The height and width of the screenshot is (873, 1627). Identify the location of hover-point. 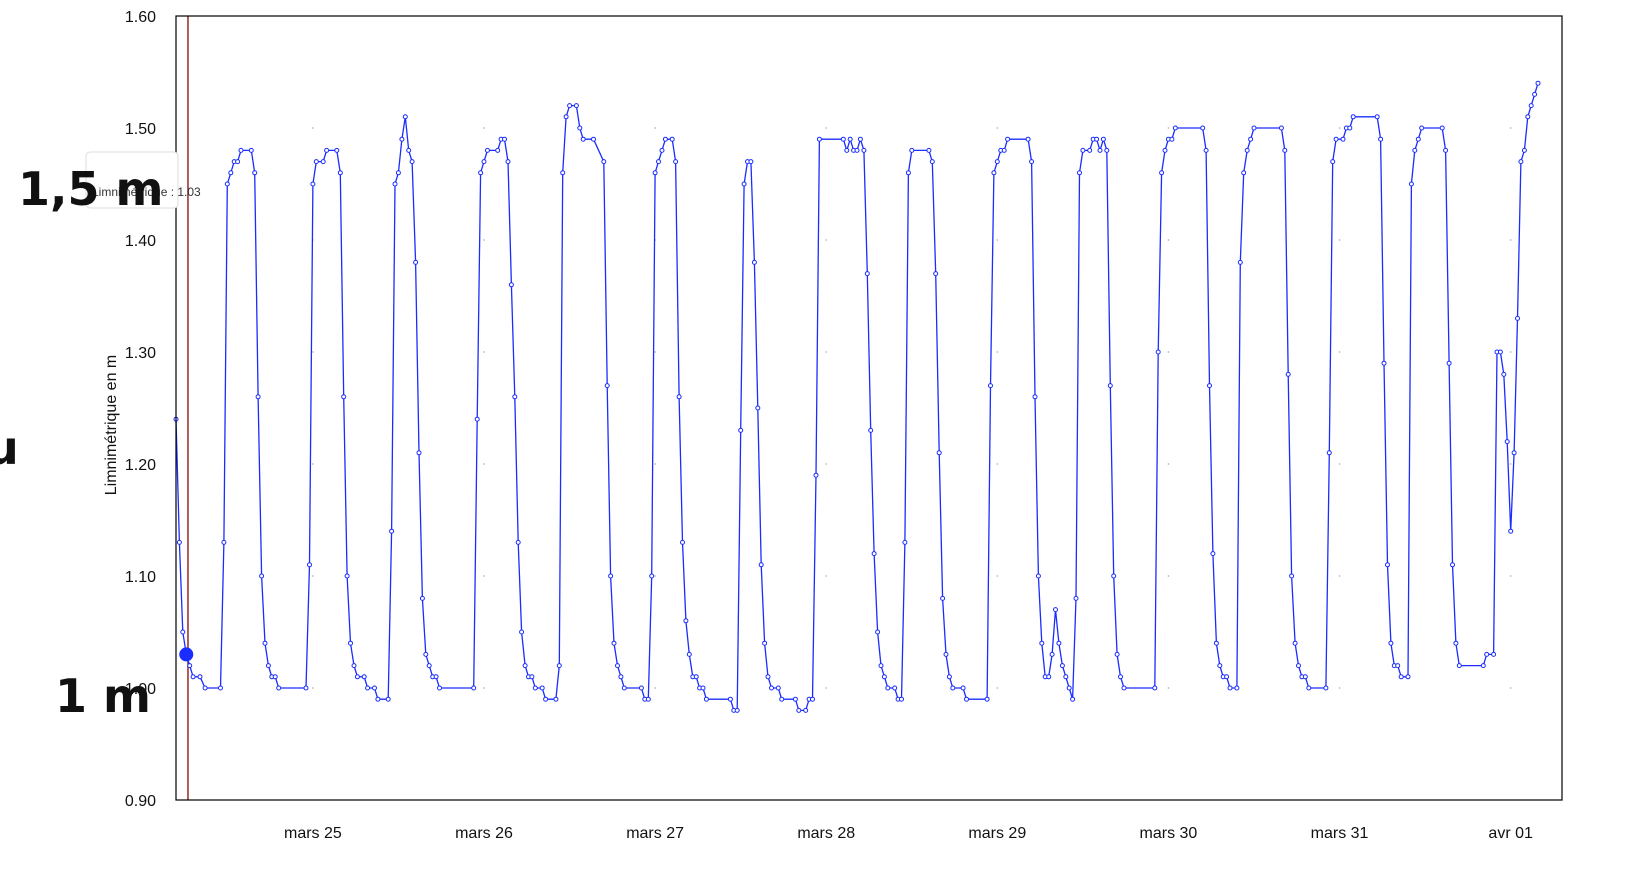
(186, 654).